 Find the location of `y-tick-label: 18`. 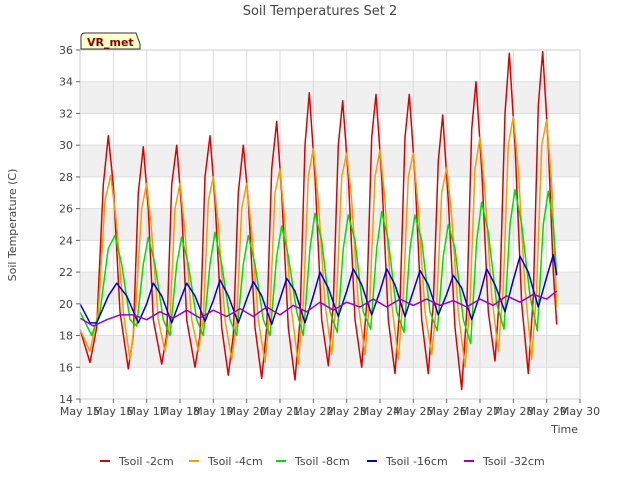

y-tick-label: 18 is located at coordinates (66, 336).